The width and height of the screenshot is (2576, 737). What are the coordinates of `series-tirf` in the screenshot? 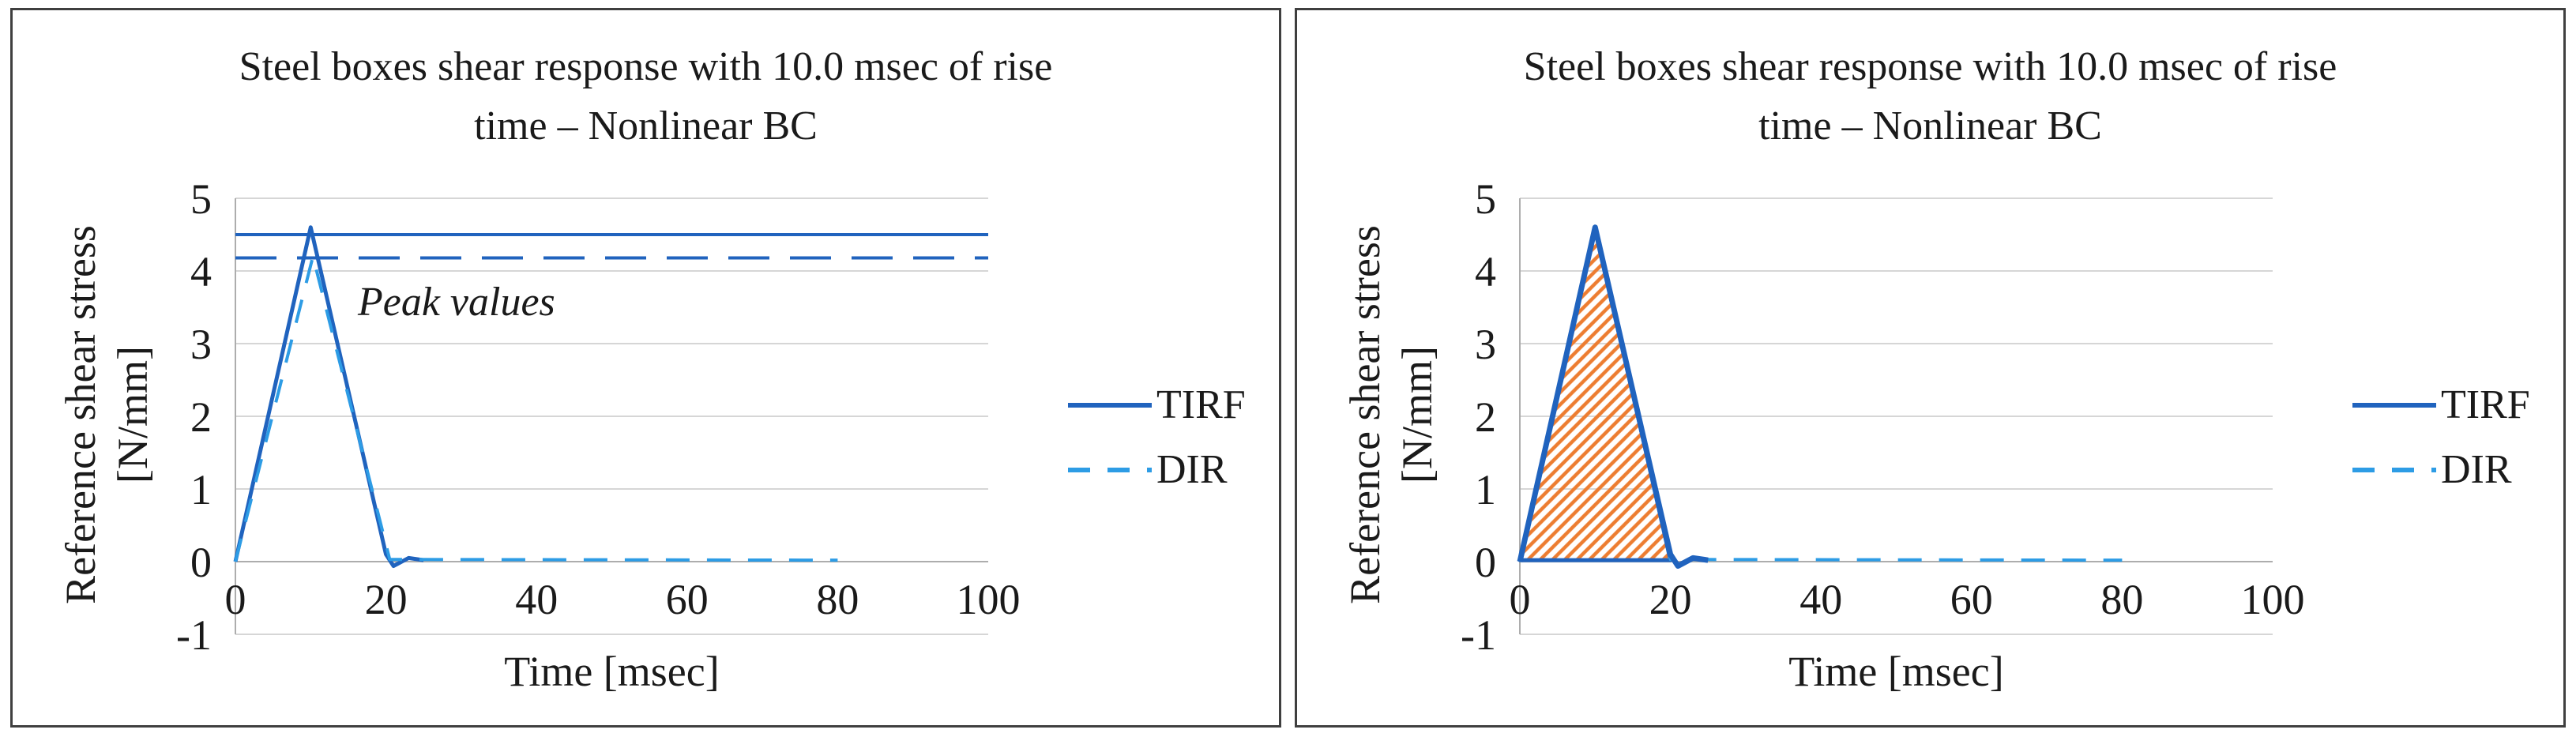 It's located at (1613, 397).